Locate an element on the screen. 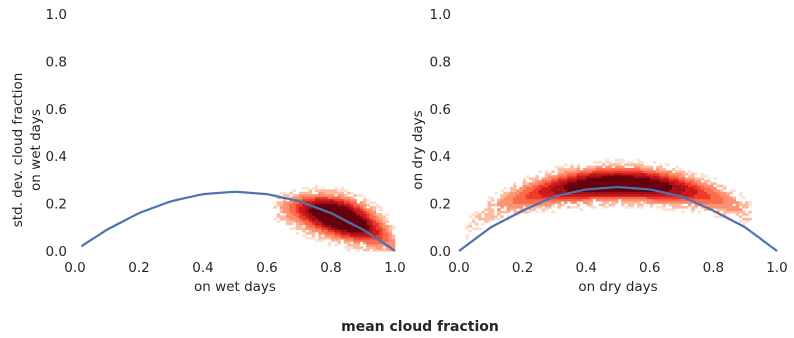 The height and width of the screenshot is (338, 794). x-tick-label: 0.2 is located at coordinates (522, 268).